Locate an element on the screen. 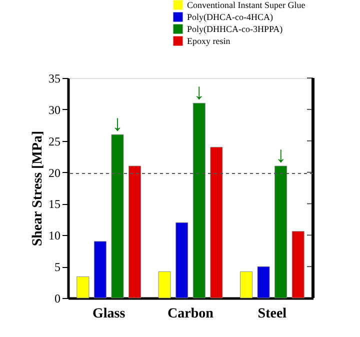 Image resolution: width=360 pixels, height=337 pixels. y-tick-label: 20 is located at coordinates (54, 173).